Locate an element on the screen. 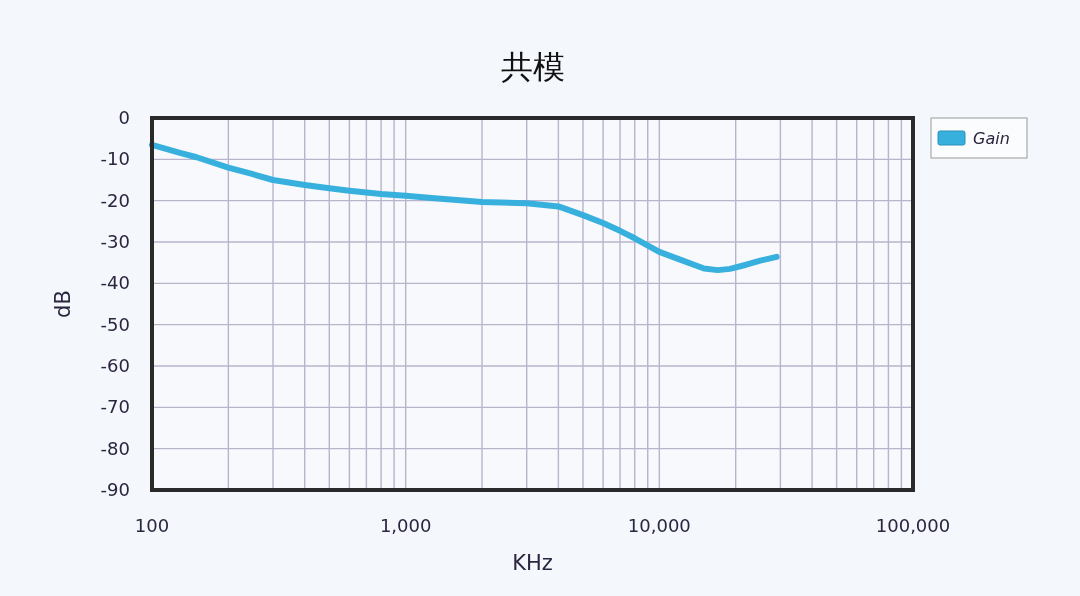  y-tick-label: -60 is located at coordinates (115, 365).